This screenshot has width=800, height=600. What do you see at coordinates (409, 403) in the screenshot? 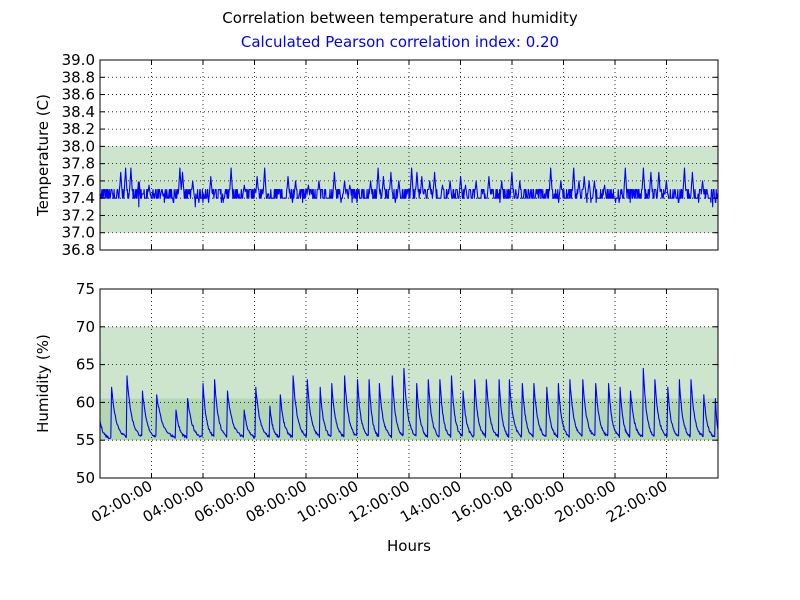
I see `hum-series-line` at bounding box center [409, 403].